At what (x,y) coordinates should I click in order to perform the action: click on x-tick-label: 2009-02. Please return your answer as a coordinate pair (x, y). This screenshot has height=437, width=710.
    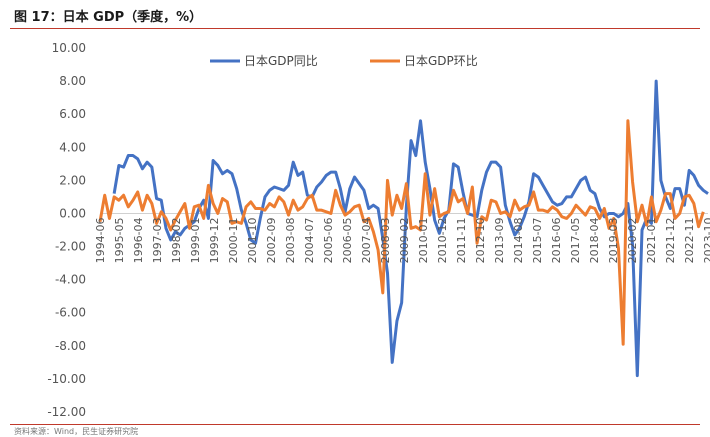
    Looking at the image, I should click on (404, 240).